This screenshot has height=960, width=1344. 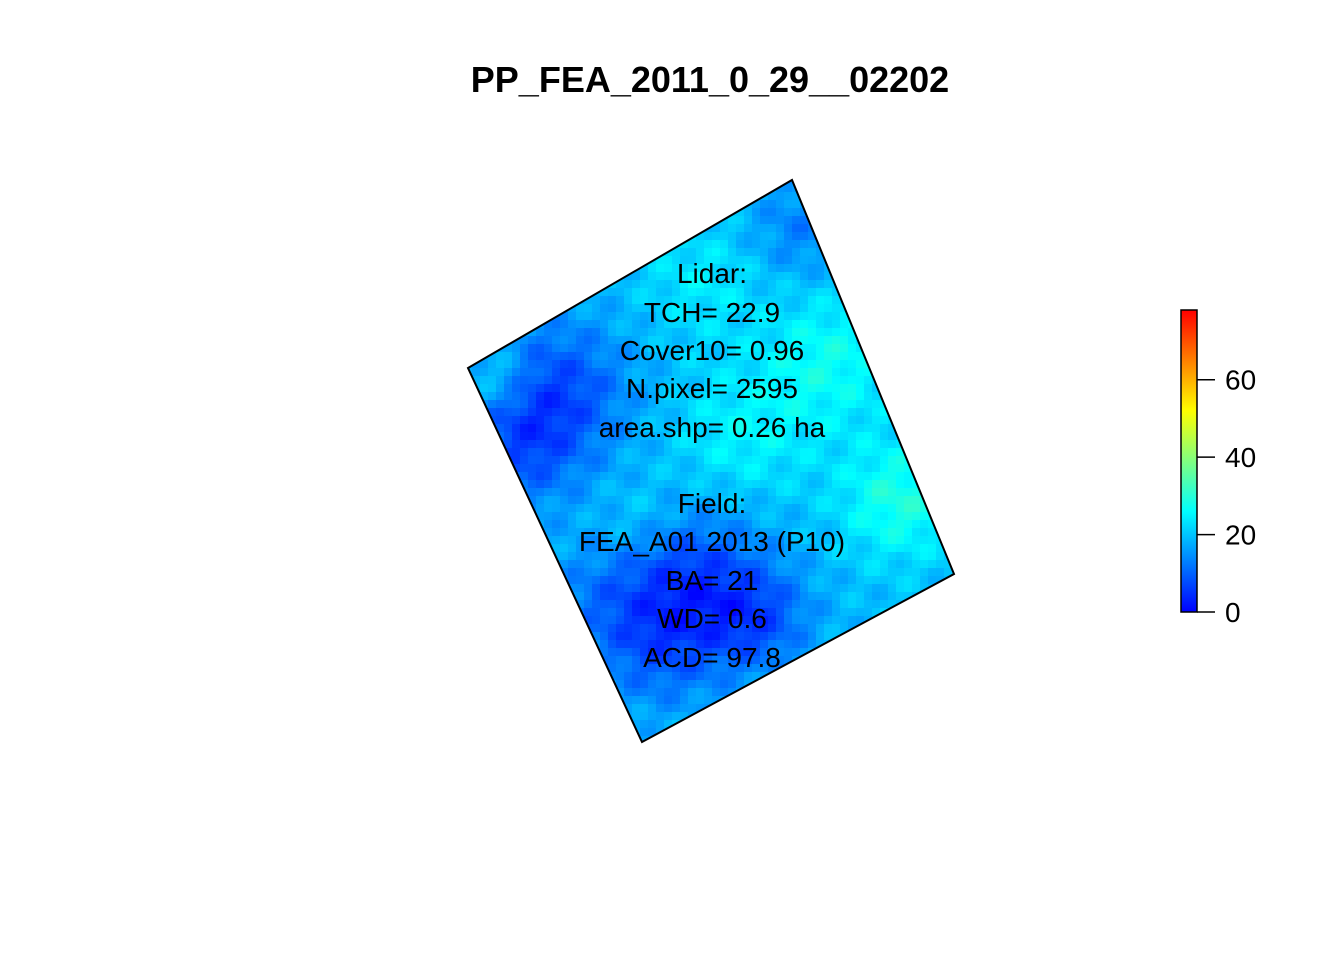 What do you see at coordinates (712, 657) in the screenshot?
I see `field-line-5: ACD= 97.8` at bounding box center [712, 657].